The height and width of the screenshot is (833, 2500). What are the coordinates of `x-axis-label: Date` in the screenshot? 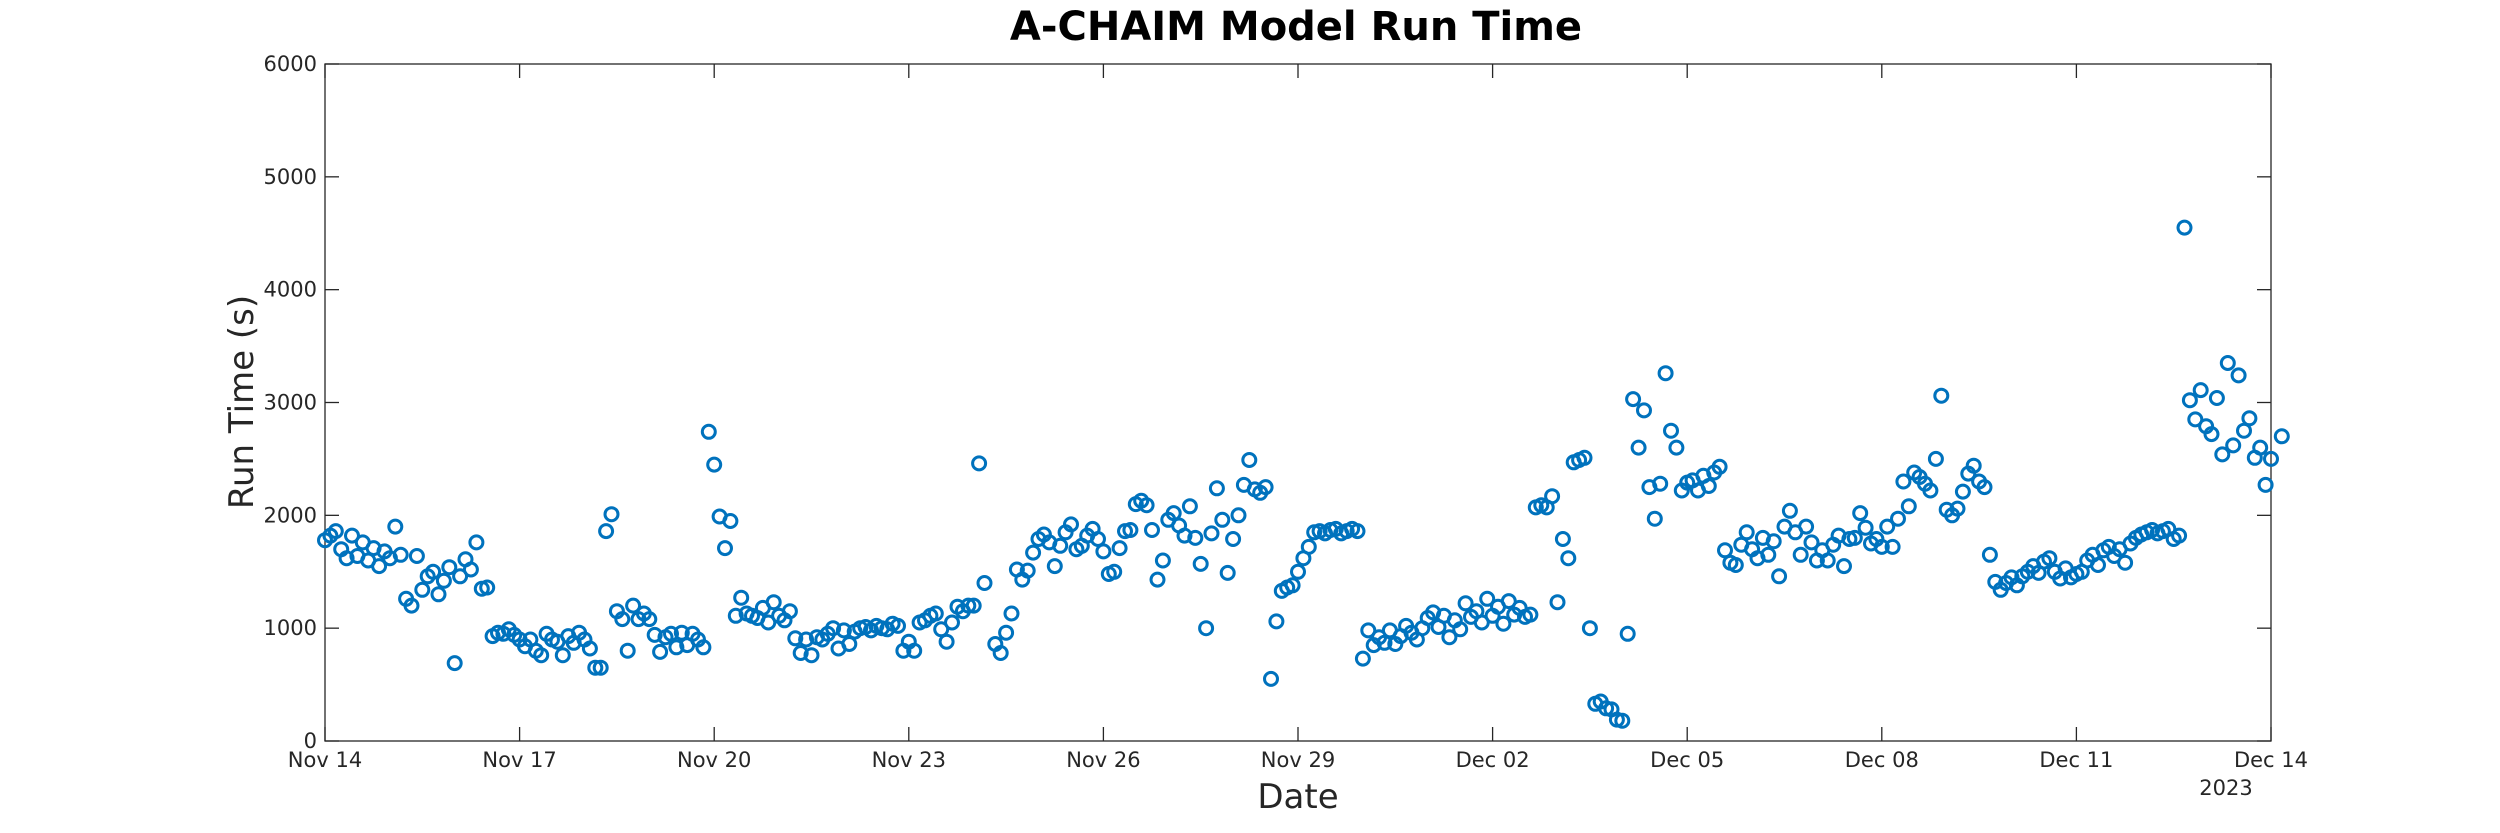 It's located at (1297, 797).